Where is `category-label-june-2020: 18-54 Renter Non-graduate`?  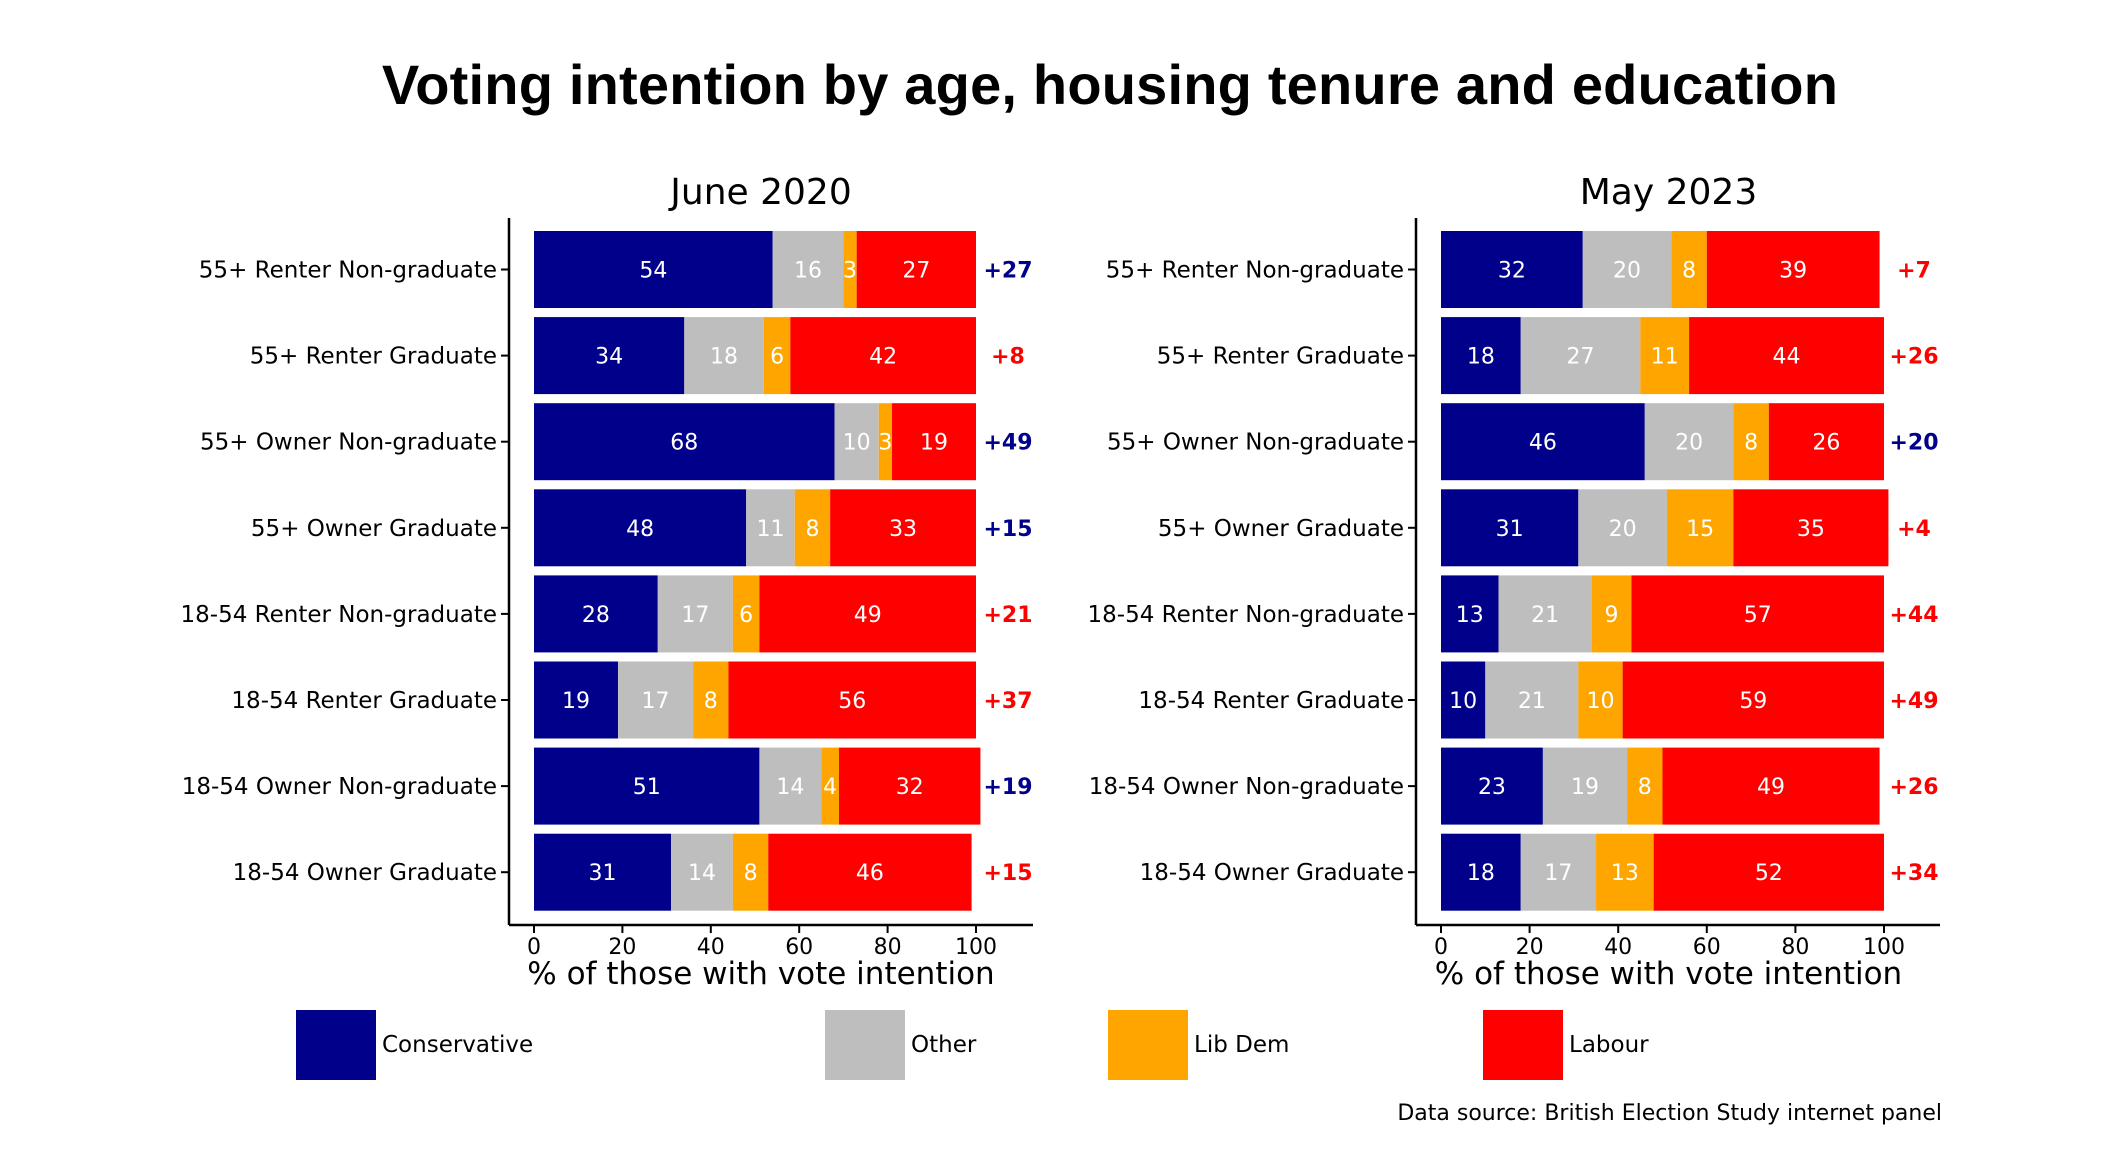
category-label-june-2020: 18-54 Renter Non-graduate is located at coordinates (339, 615).